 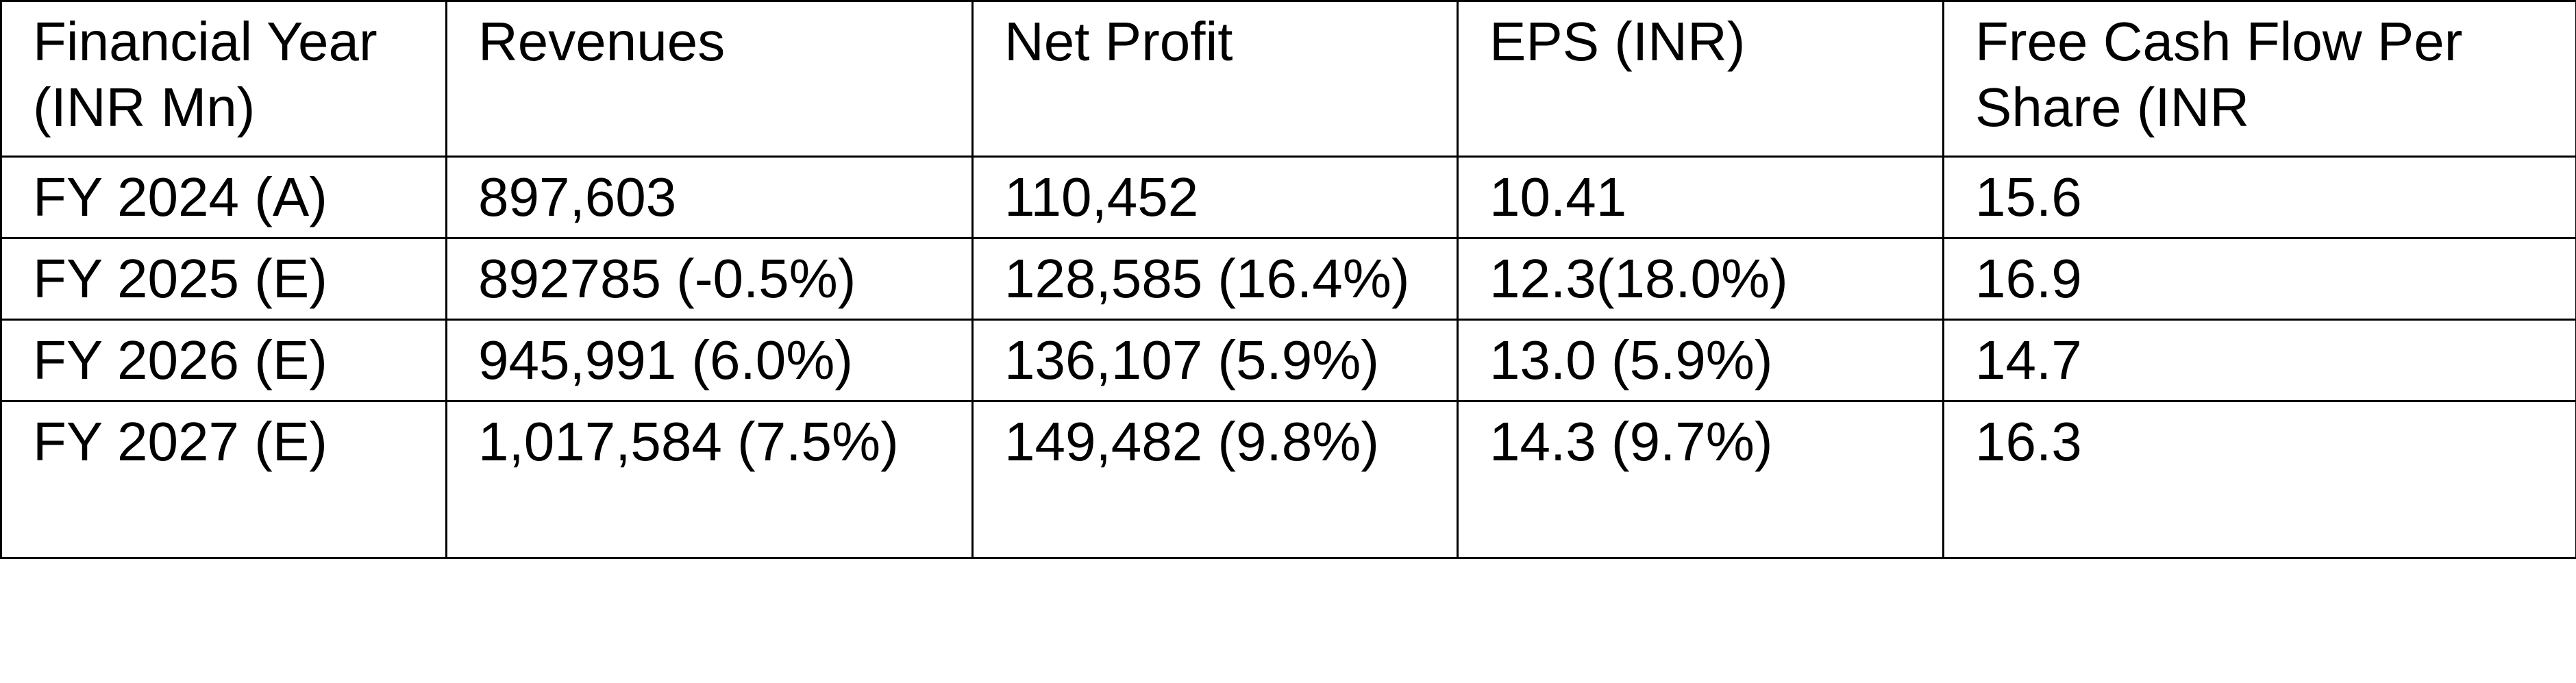 I want to click on cell-net-profit: 136,107 (5.9%), so click(x=1215, y=361).